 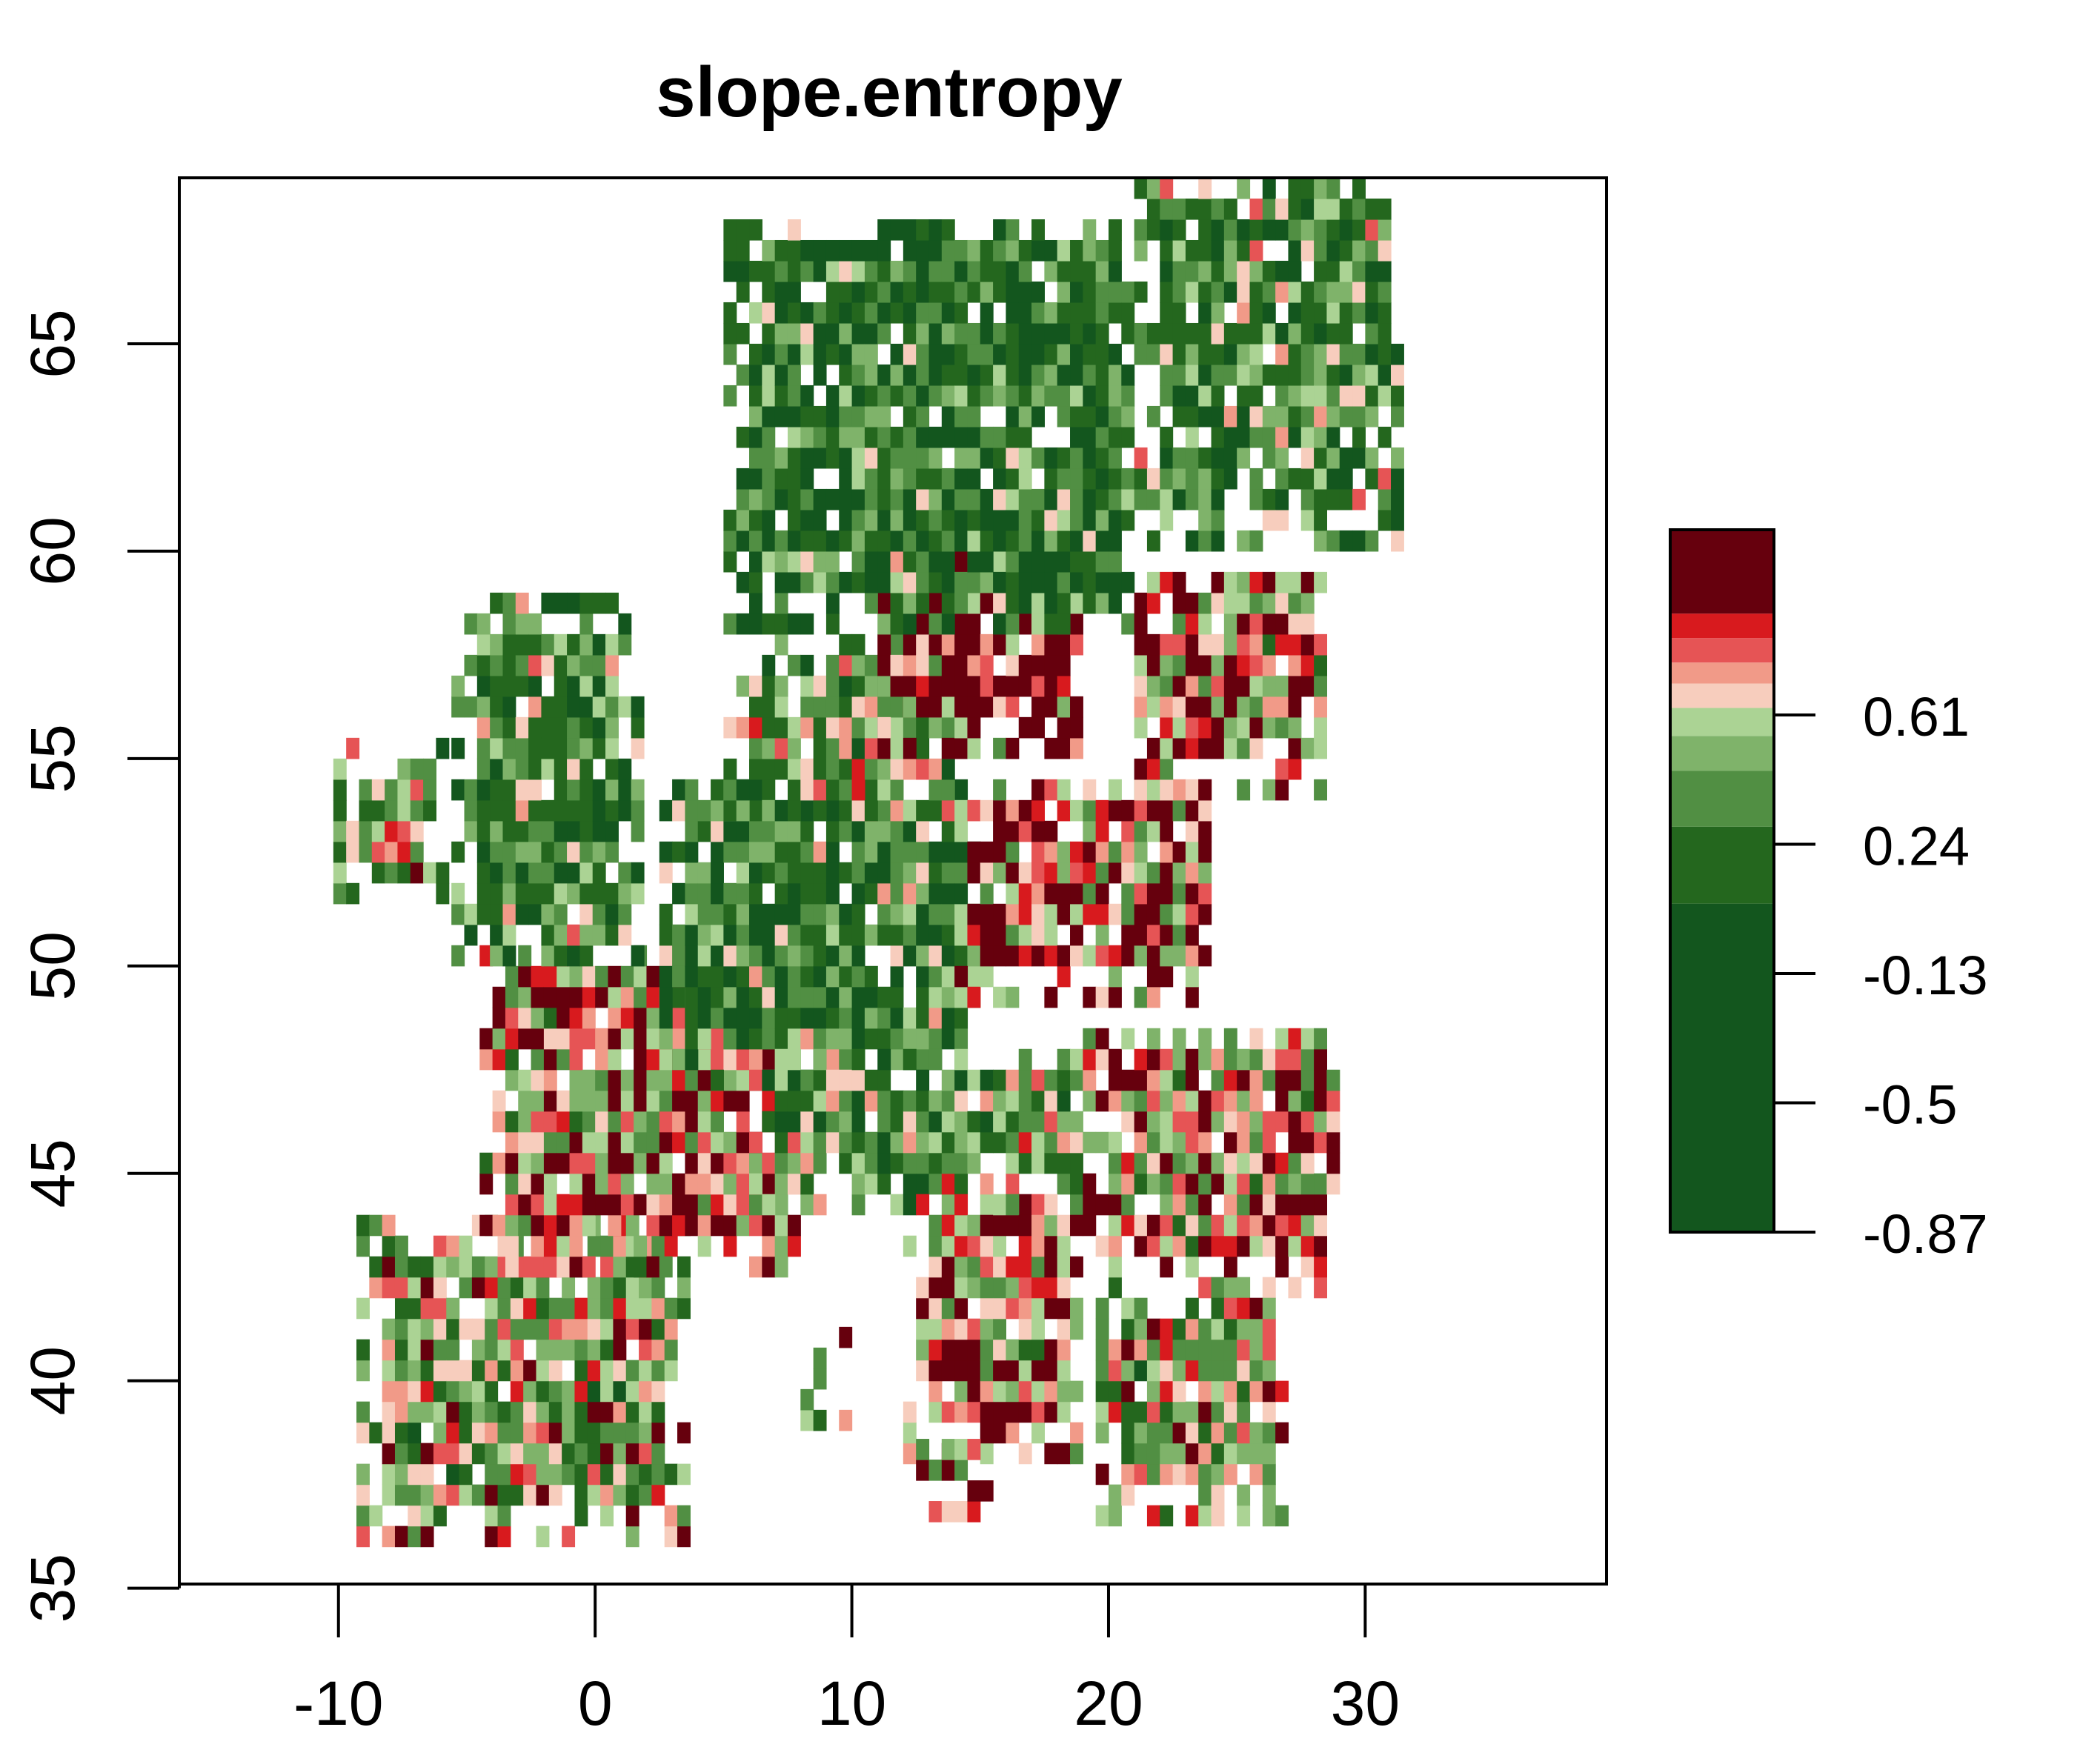 What do you see at coordinates (1722, 881) in the screenshot?
I see `legend-frame` at bounding box center [1722, 881].